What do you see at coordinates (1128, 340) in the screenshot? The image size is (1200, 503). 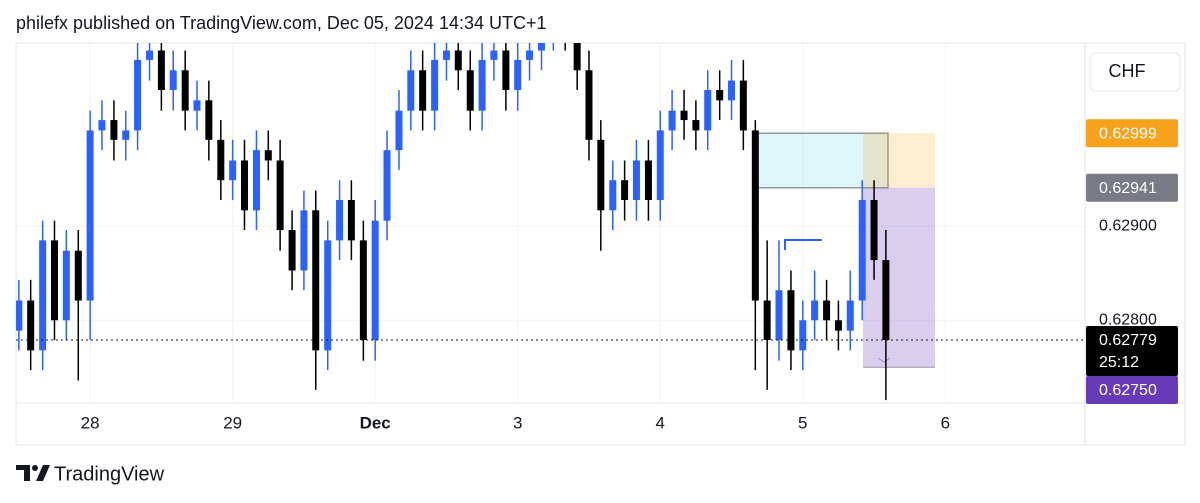 I see `price-badge-label: 0.62779` at bounding box center [1128, 340].